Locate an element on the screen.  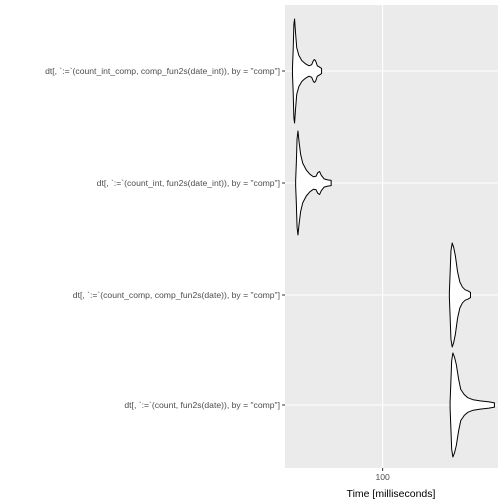
x-tick-label-100: 100 is located at coordinates (382, 477).